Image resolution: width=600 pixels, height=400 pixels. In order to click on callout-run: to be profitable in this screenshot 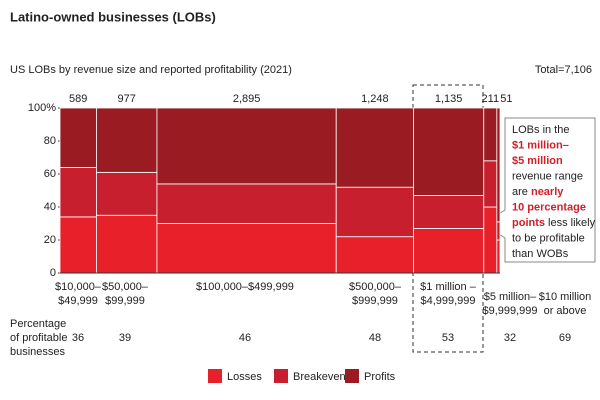, I will do `click(548, 238)`.